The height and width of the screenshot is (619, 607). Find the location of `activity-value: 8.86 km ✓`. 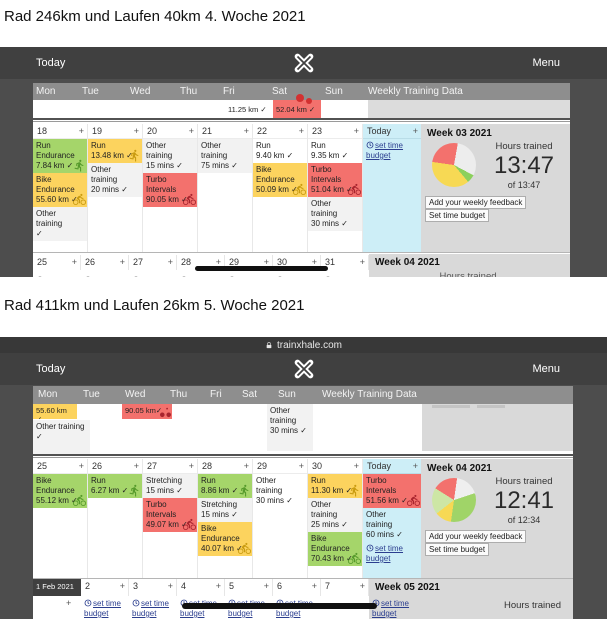

activity-value: 8.86 km ✓ is located at coordinates (220, 490).